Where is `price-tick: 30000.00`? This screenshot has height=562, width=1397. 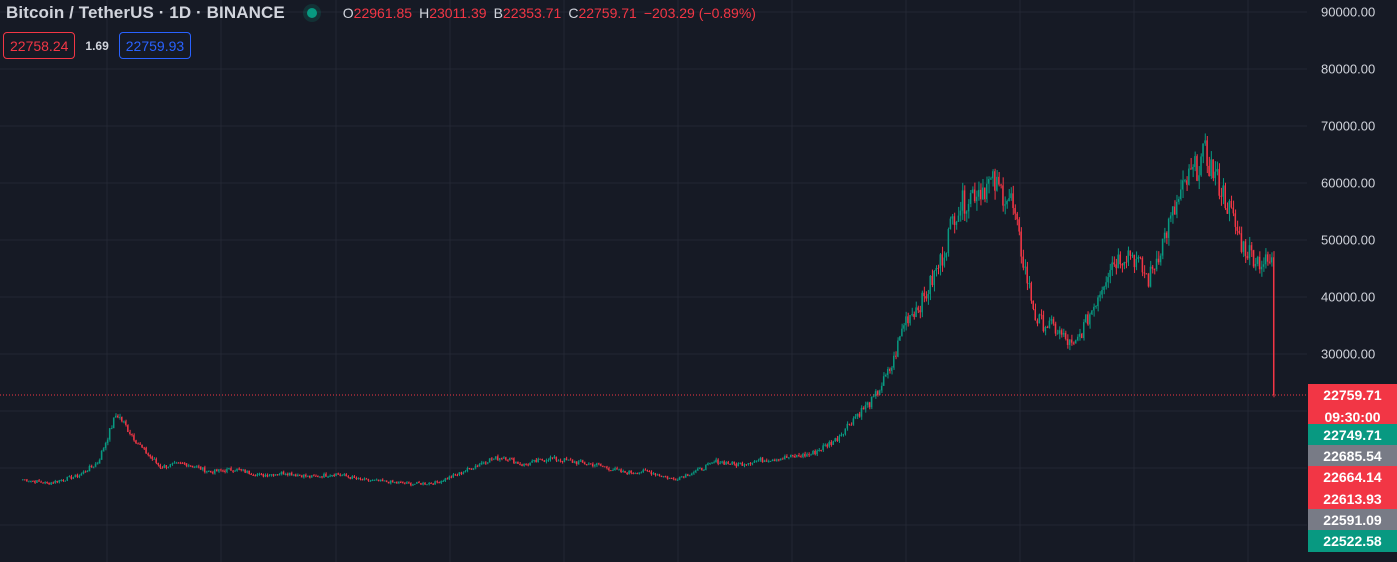
price-tick: 30000.00 is located at coordinates (1348, 354).